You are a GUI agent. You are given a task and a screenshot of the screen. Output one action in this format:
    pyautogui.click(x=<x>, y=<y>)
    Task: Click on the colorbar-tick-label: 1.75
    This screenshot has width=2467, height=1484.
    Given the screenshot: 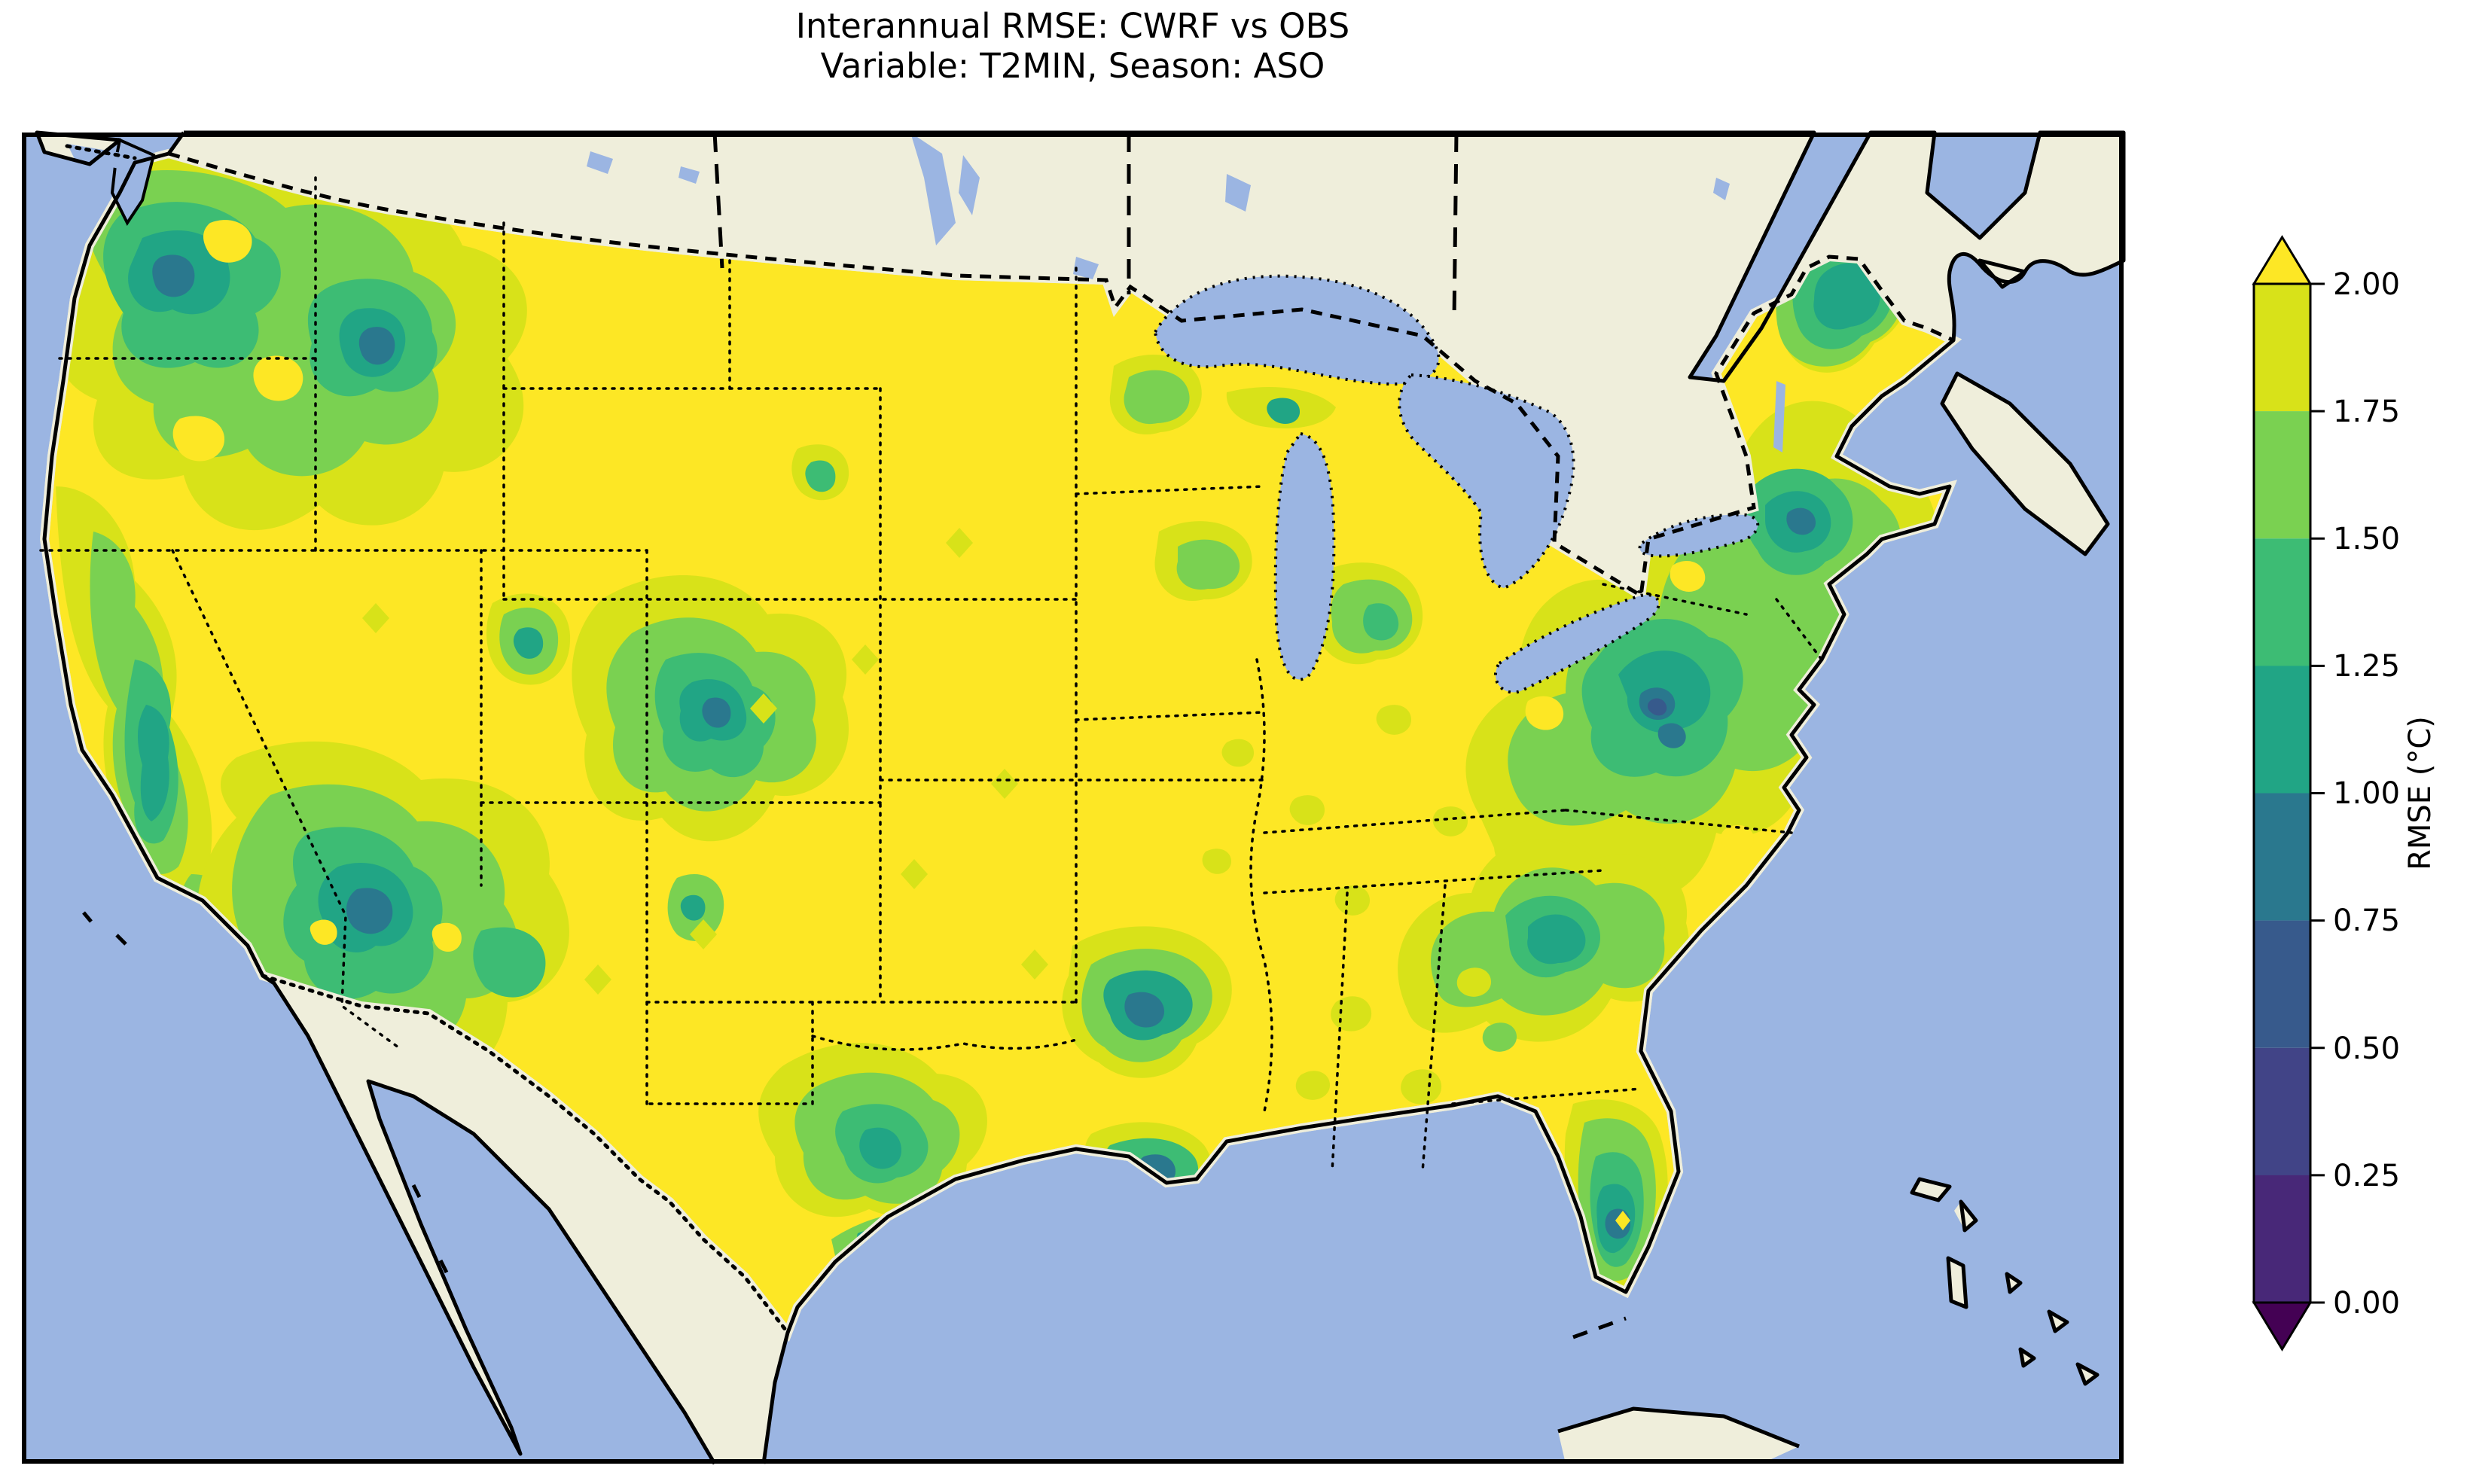 What is the action you would take?
    pyautogui.click(x=2366, y=412)
    